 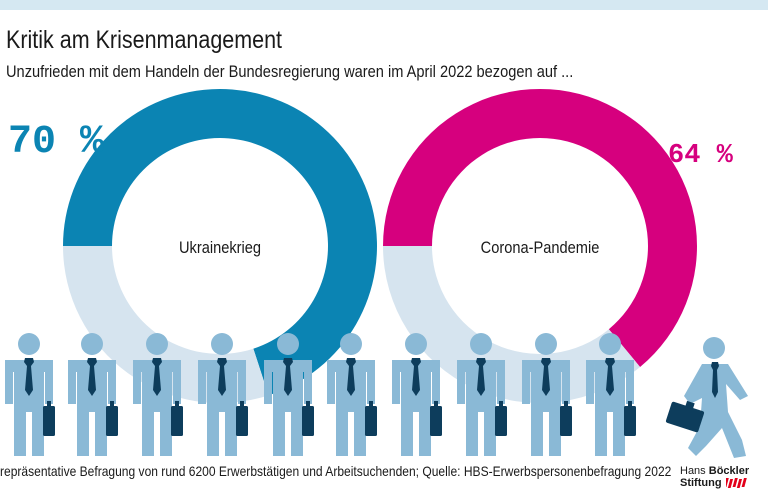 What do you see at coordinates (729, 471) in the screenshot?
I see `logo-text-boeckler: Böckler` at bounding box center [729, 471].